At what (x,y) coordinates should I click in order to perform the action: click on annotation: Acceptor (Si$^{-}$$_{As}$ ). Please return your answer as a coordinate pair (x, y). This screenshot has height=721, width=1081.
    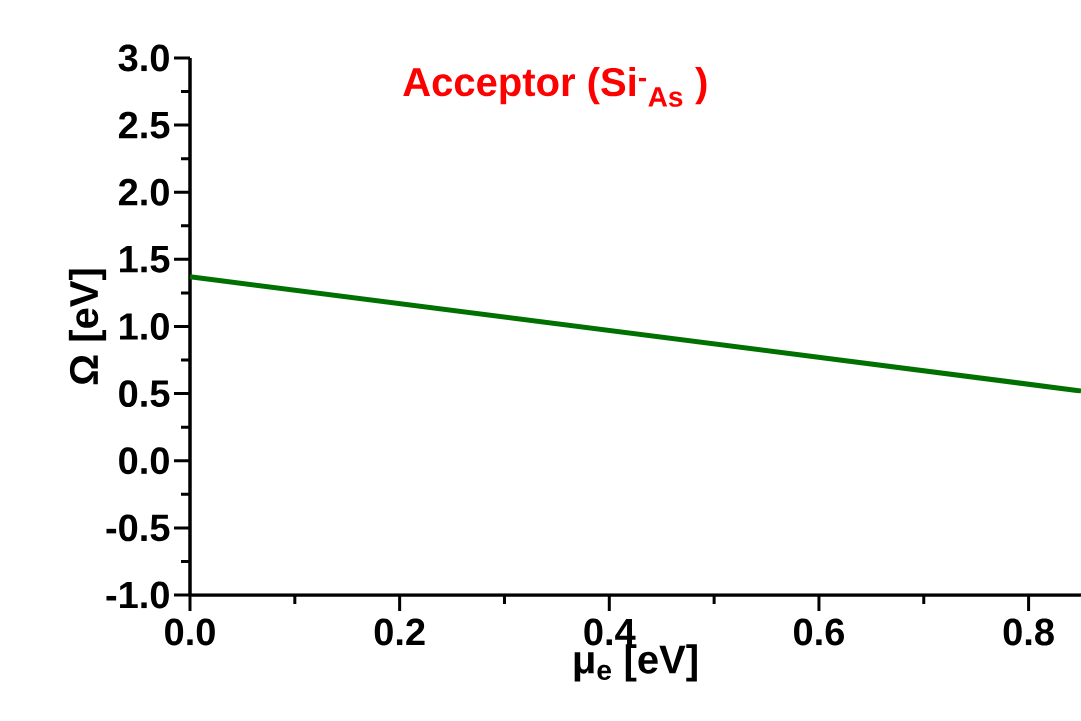
    Looking at the image, I should click on (555, 86).